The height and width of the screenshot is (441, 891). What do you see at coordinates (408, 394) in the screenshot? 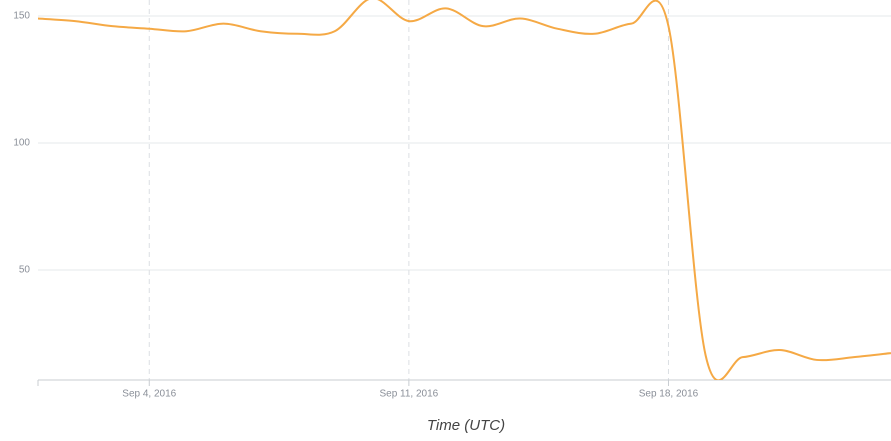
I see `x-tick-label: Sep 11, 2016` at bounding box center [408, 394].